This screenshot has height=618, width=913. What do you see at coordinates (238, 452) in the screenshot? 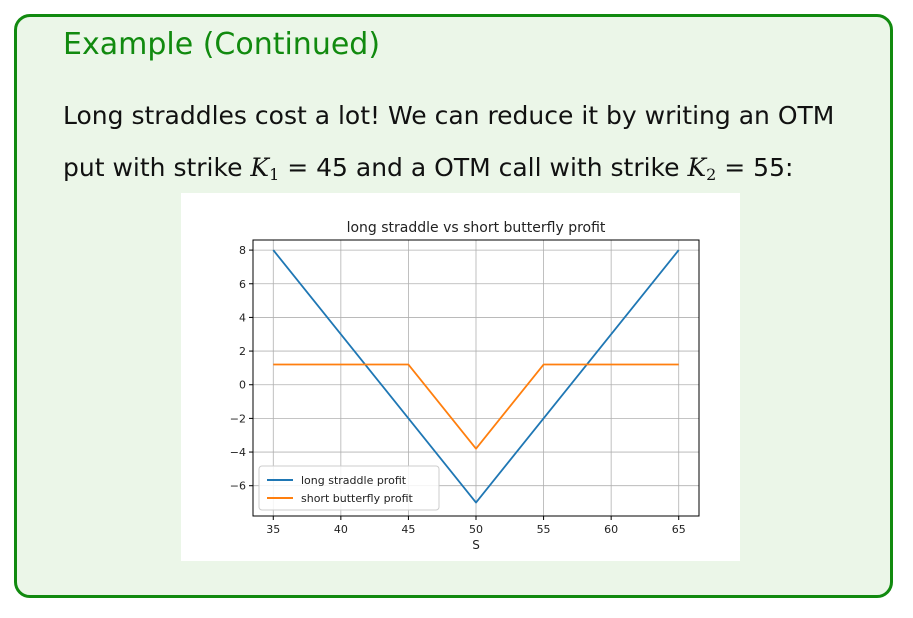
I see `y-tick-label: −4` at bounding box center [238, 452].